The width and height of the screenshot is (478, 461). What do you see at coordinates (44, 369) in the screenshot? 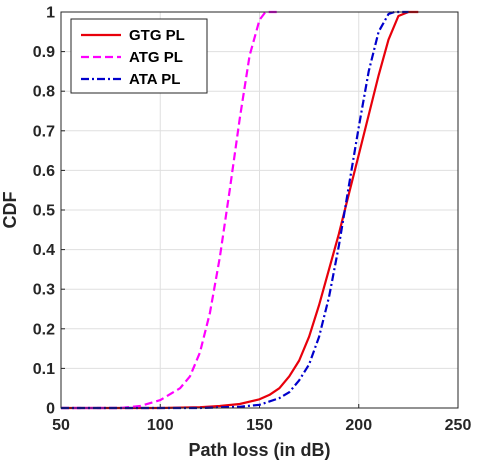
I see `y-tick-label: 0.1` at bounding box center [44, 369].